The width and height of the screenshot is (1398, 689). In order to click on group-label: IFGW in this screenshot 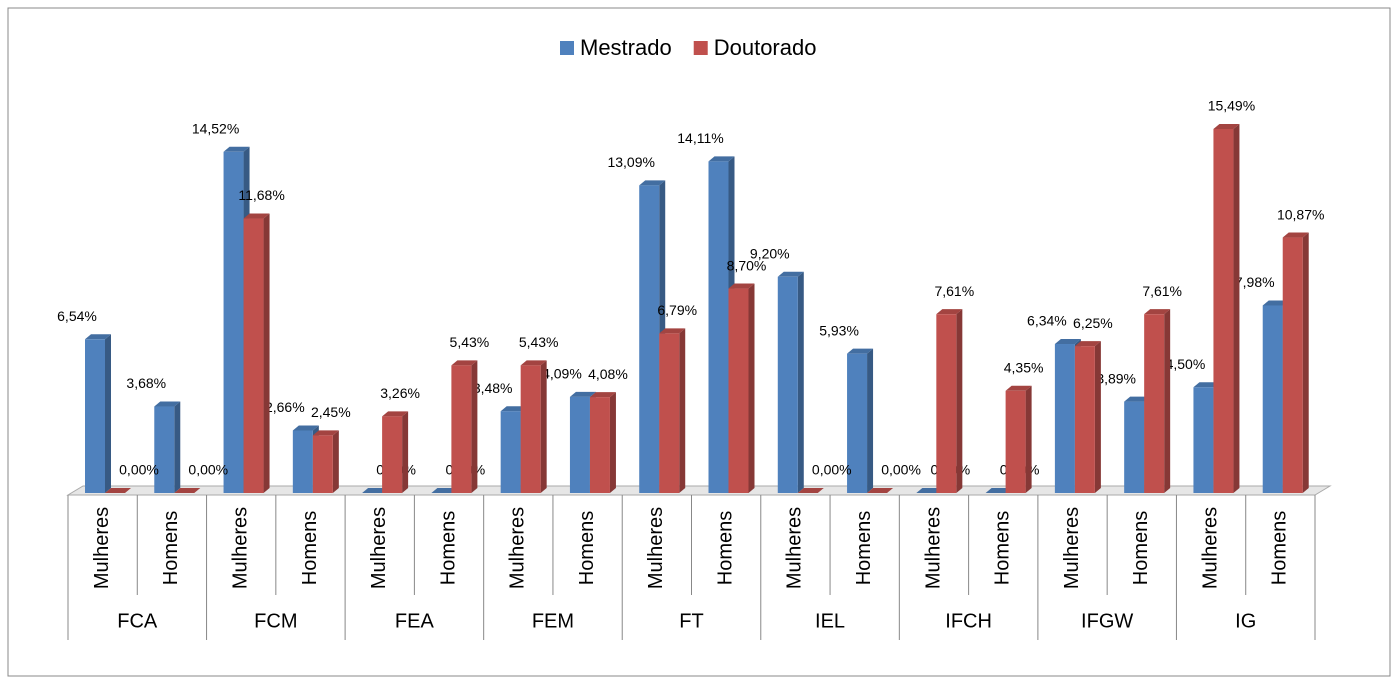, I will do `click(1107, 621)`.